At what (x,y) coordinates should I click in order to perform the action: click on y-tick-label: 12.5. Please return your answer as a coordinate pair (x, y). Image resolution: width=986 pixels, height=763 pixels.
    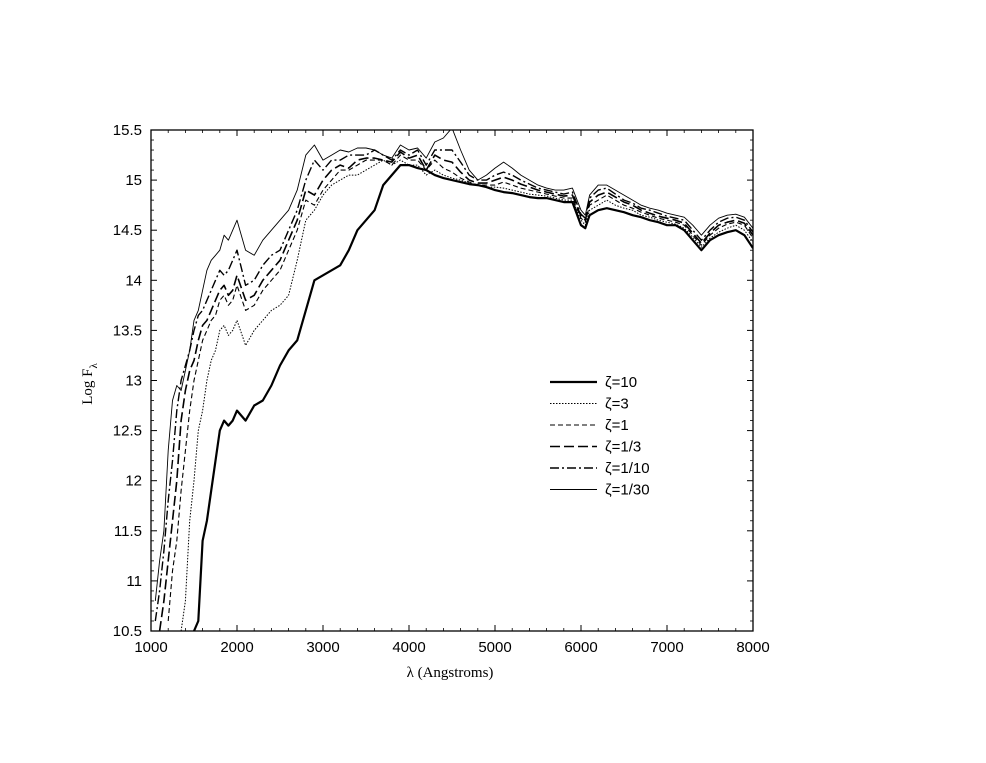
    Looking at the image, I should click on (127, 431).